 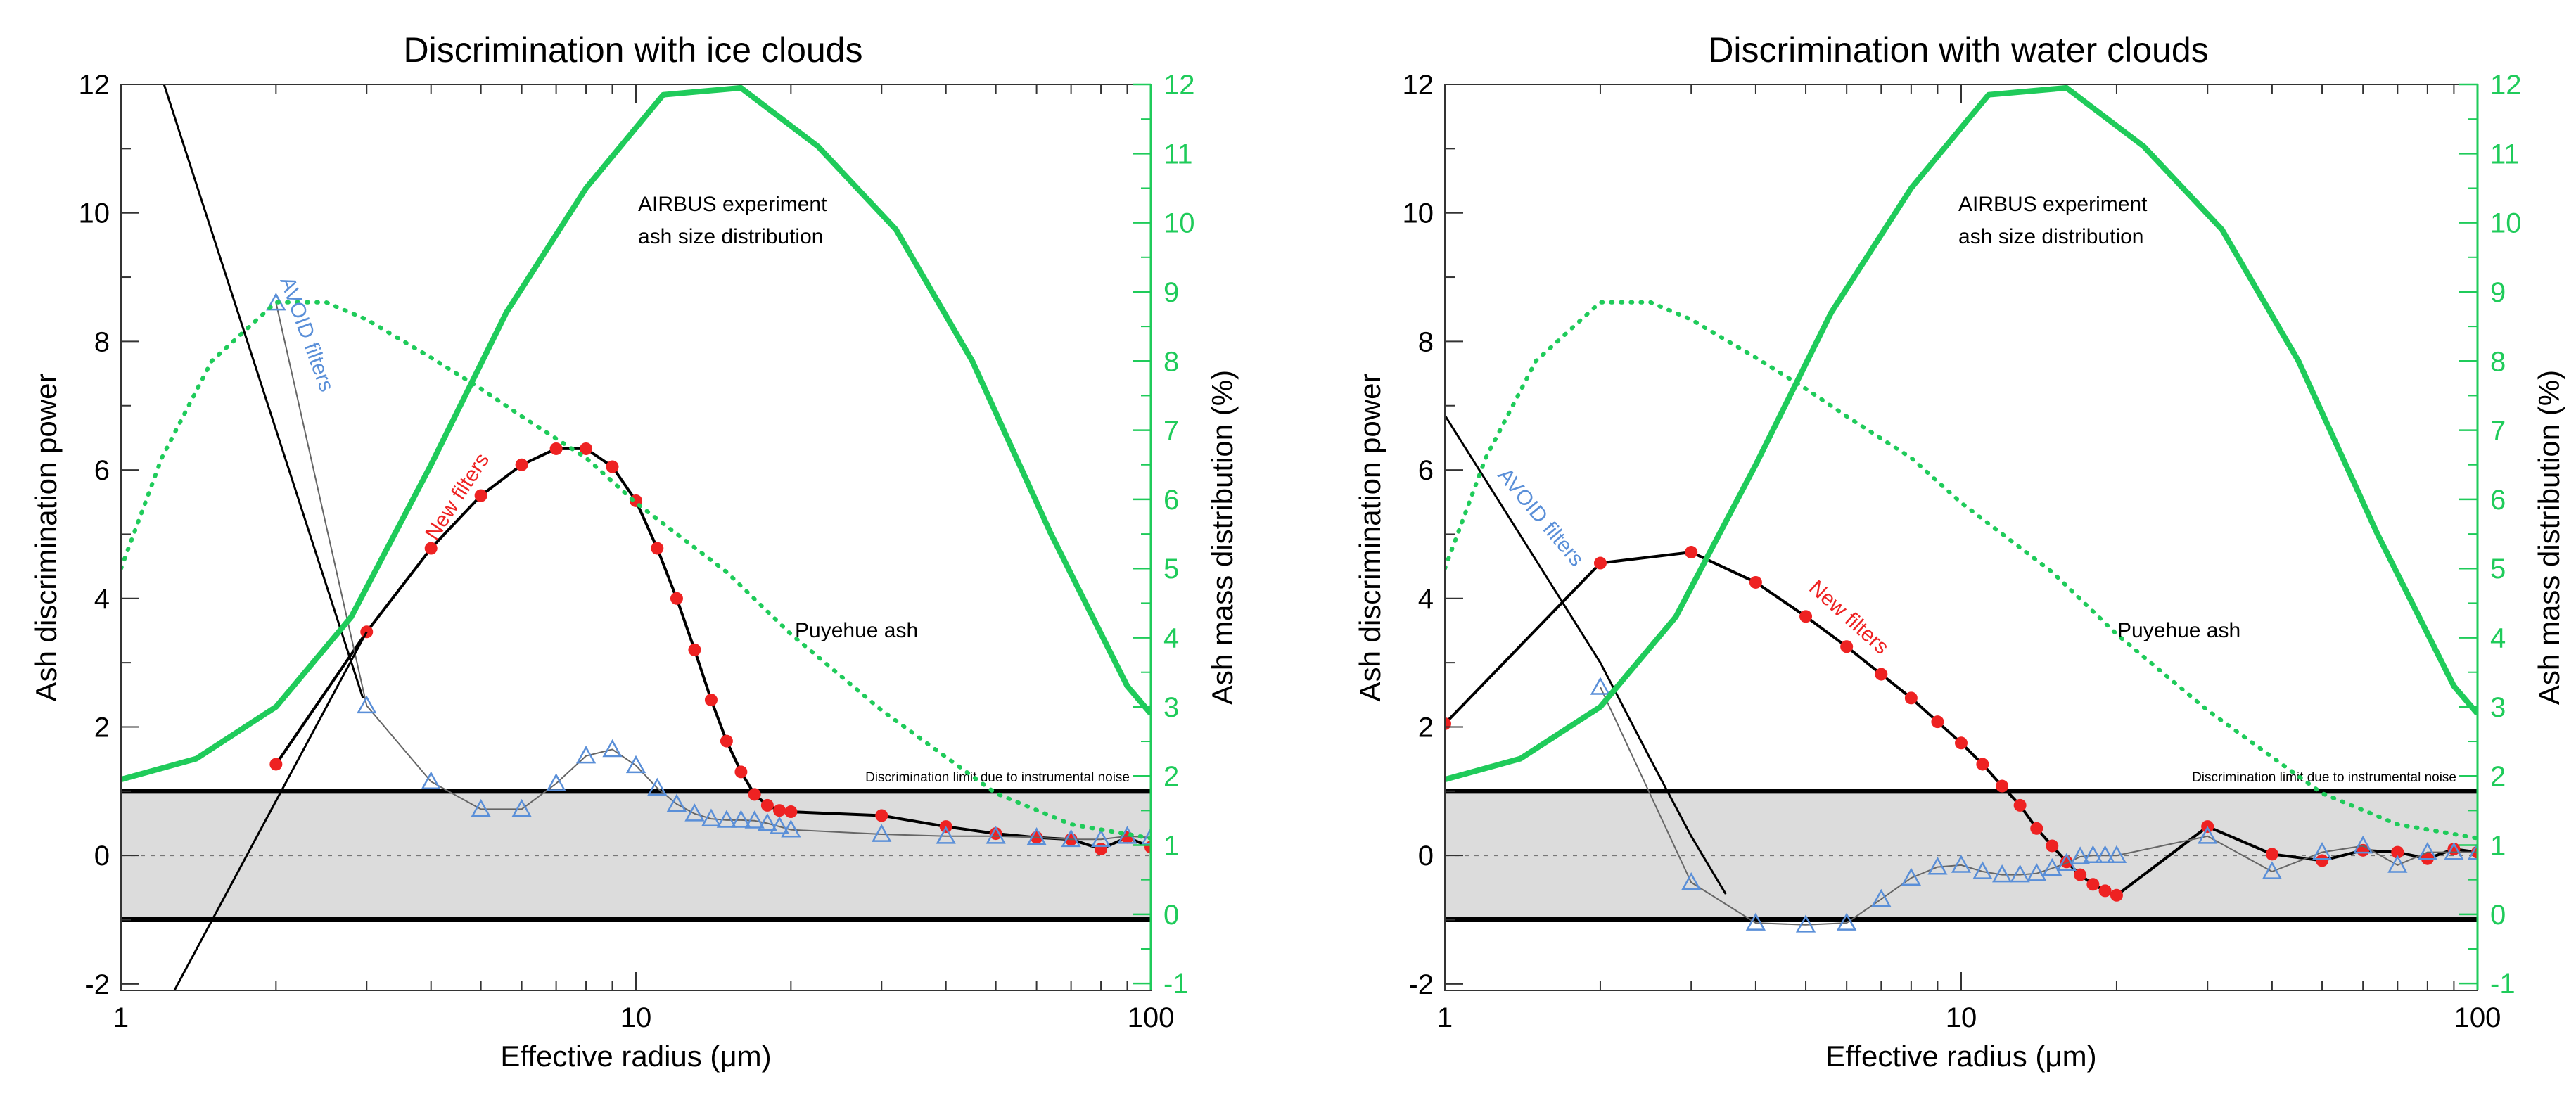 I want to click on y2-tick-label: 2, so click(x=1171, y=776).